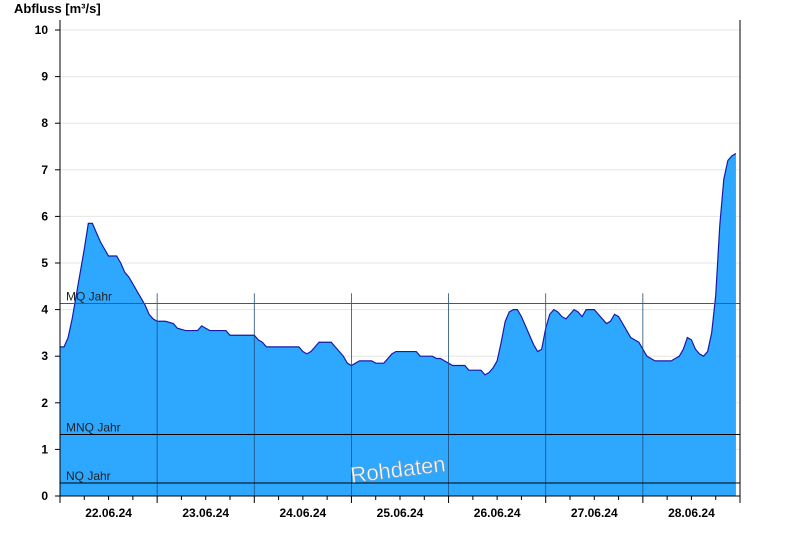  What do you see at coordinates (594, 513) in the screenshot?
I see `x-tick-label-5: 27.06.24` at bounding box center [594, 513].